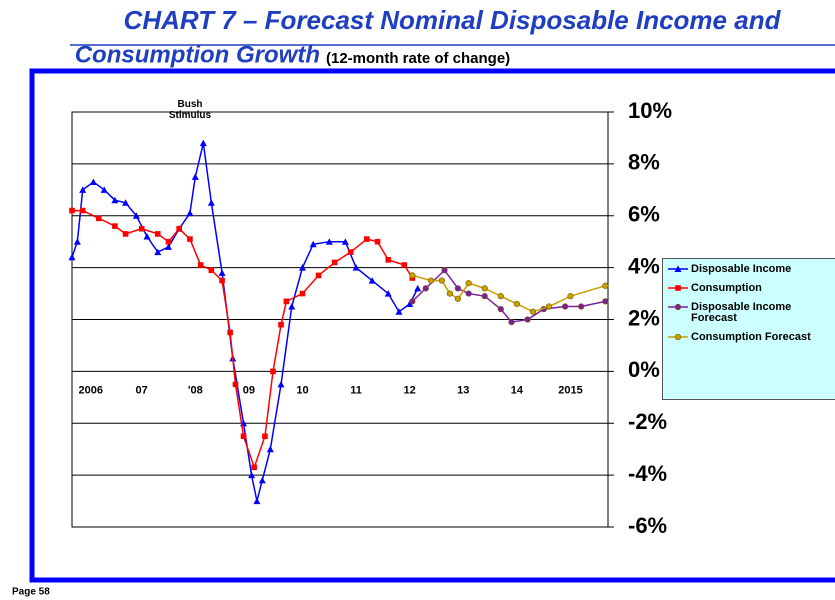 This screenshot has height=600, width=835. I want to click on y-tick-label: 4%, so click(644, 265).